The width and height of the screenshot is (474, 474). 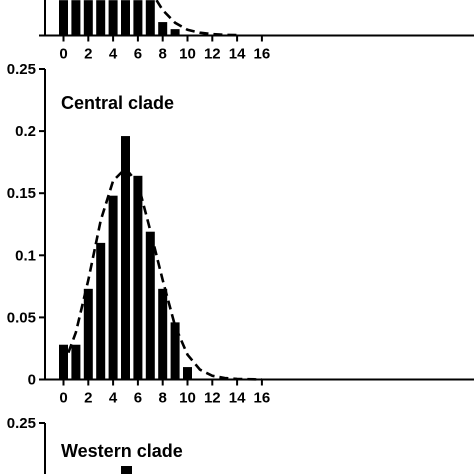 I want to click on y-tick-label: 0.2, so click(x=25, y=131).